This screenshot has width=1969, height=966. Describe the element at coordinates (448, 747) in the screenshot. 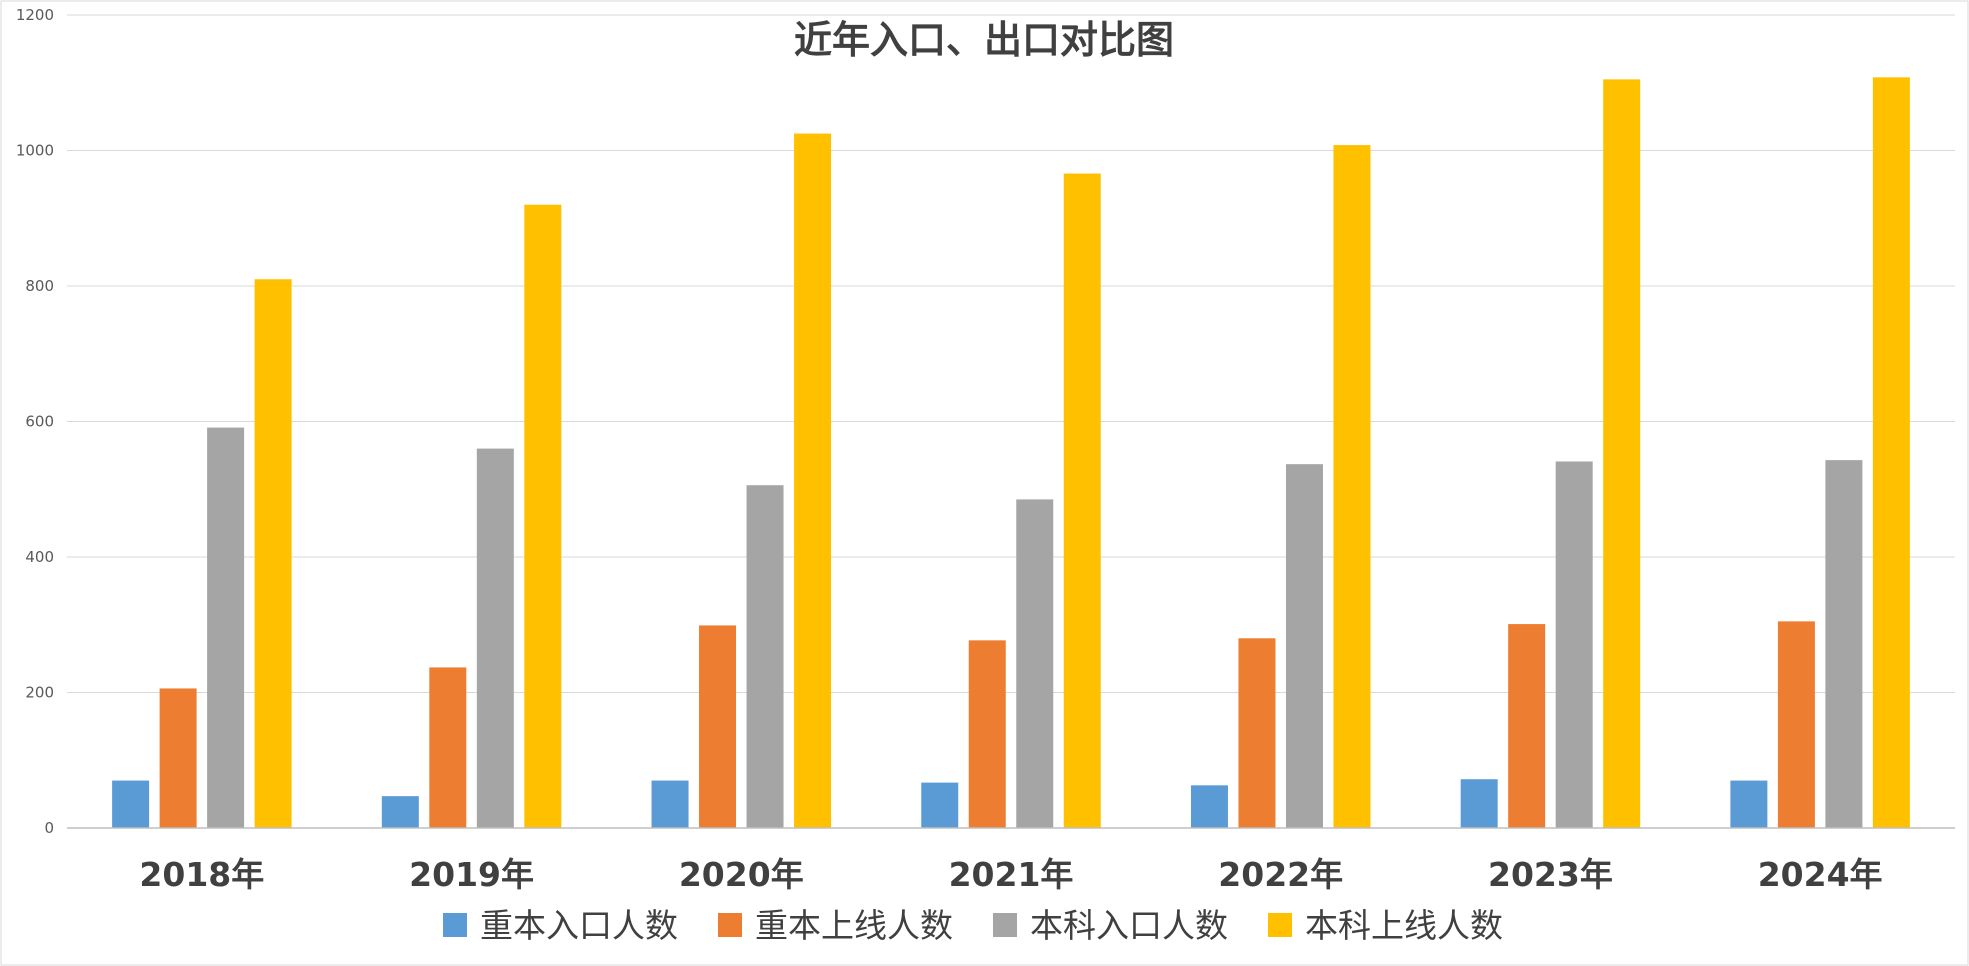

I see `bar-2-2019年` at that location.